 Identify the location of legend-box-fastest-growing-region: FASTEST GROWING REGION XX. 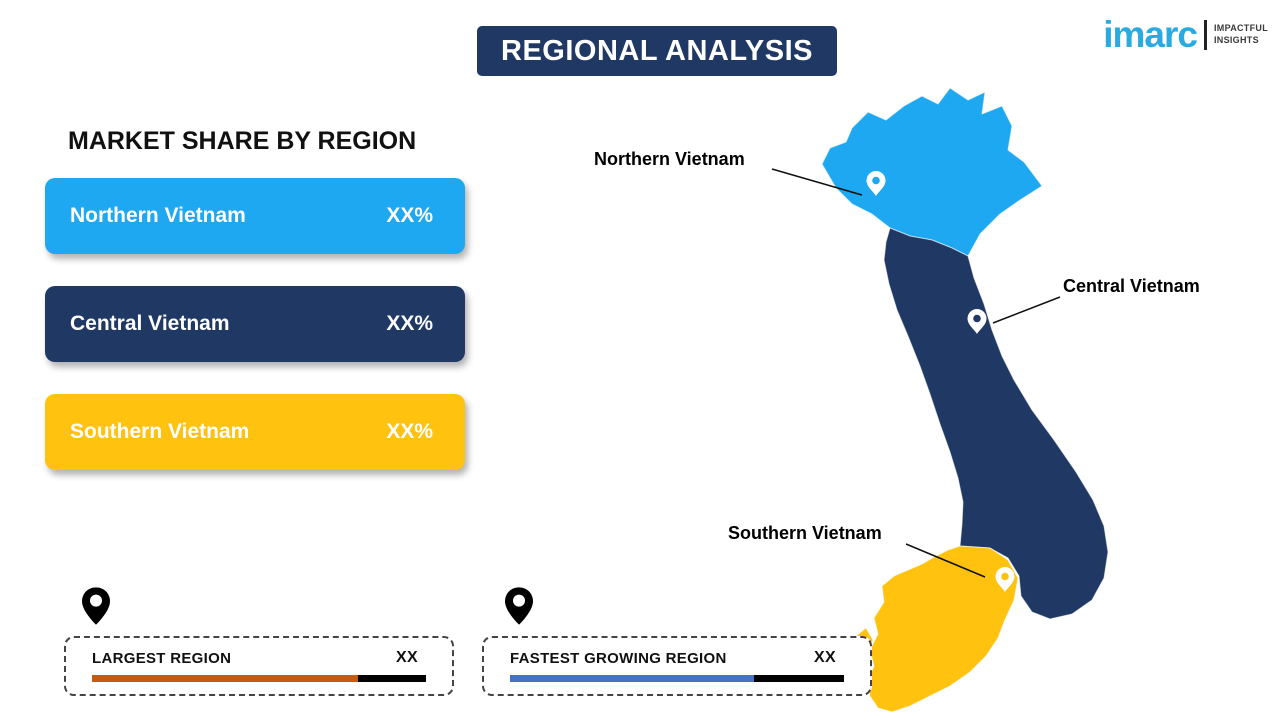
(677, 666).